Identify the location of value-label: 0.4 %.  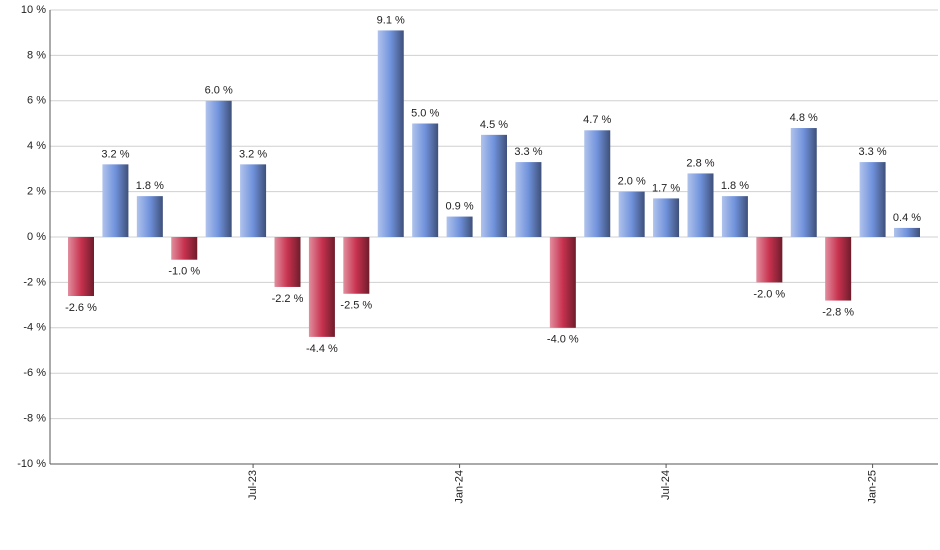
(907, 218).